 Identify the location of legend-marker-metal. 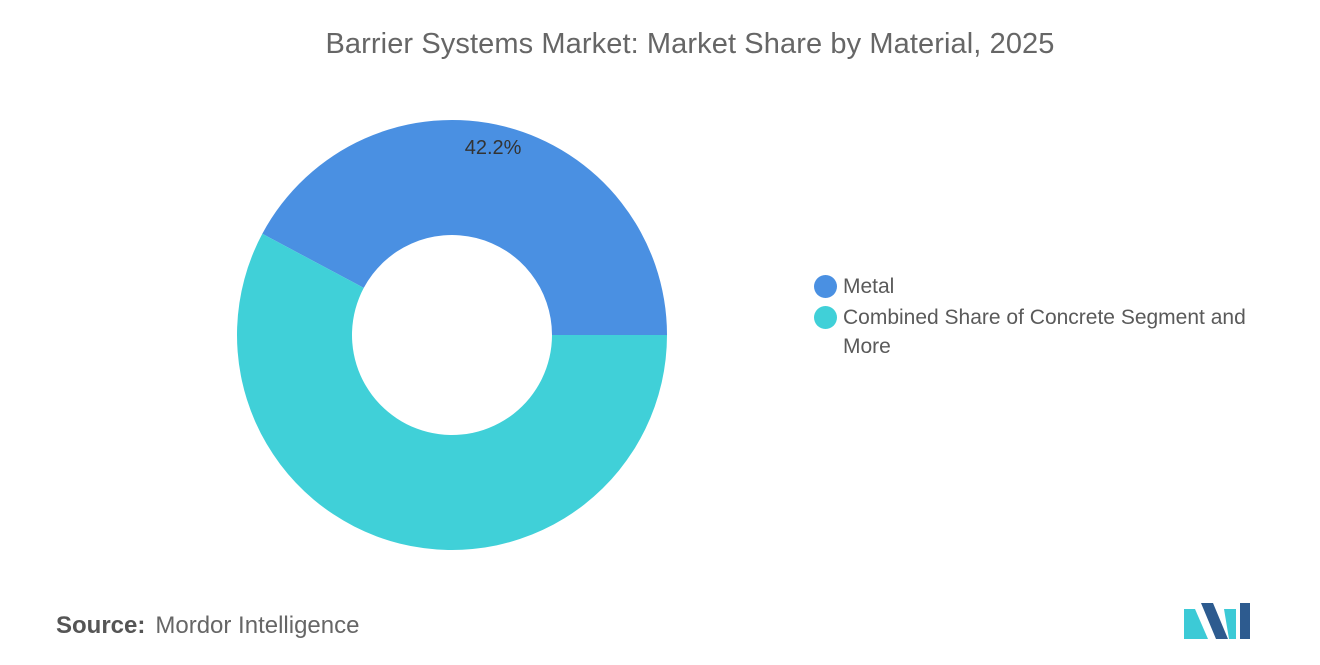
(825, 286).